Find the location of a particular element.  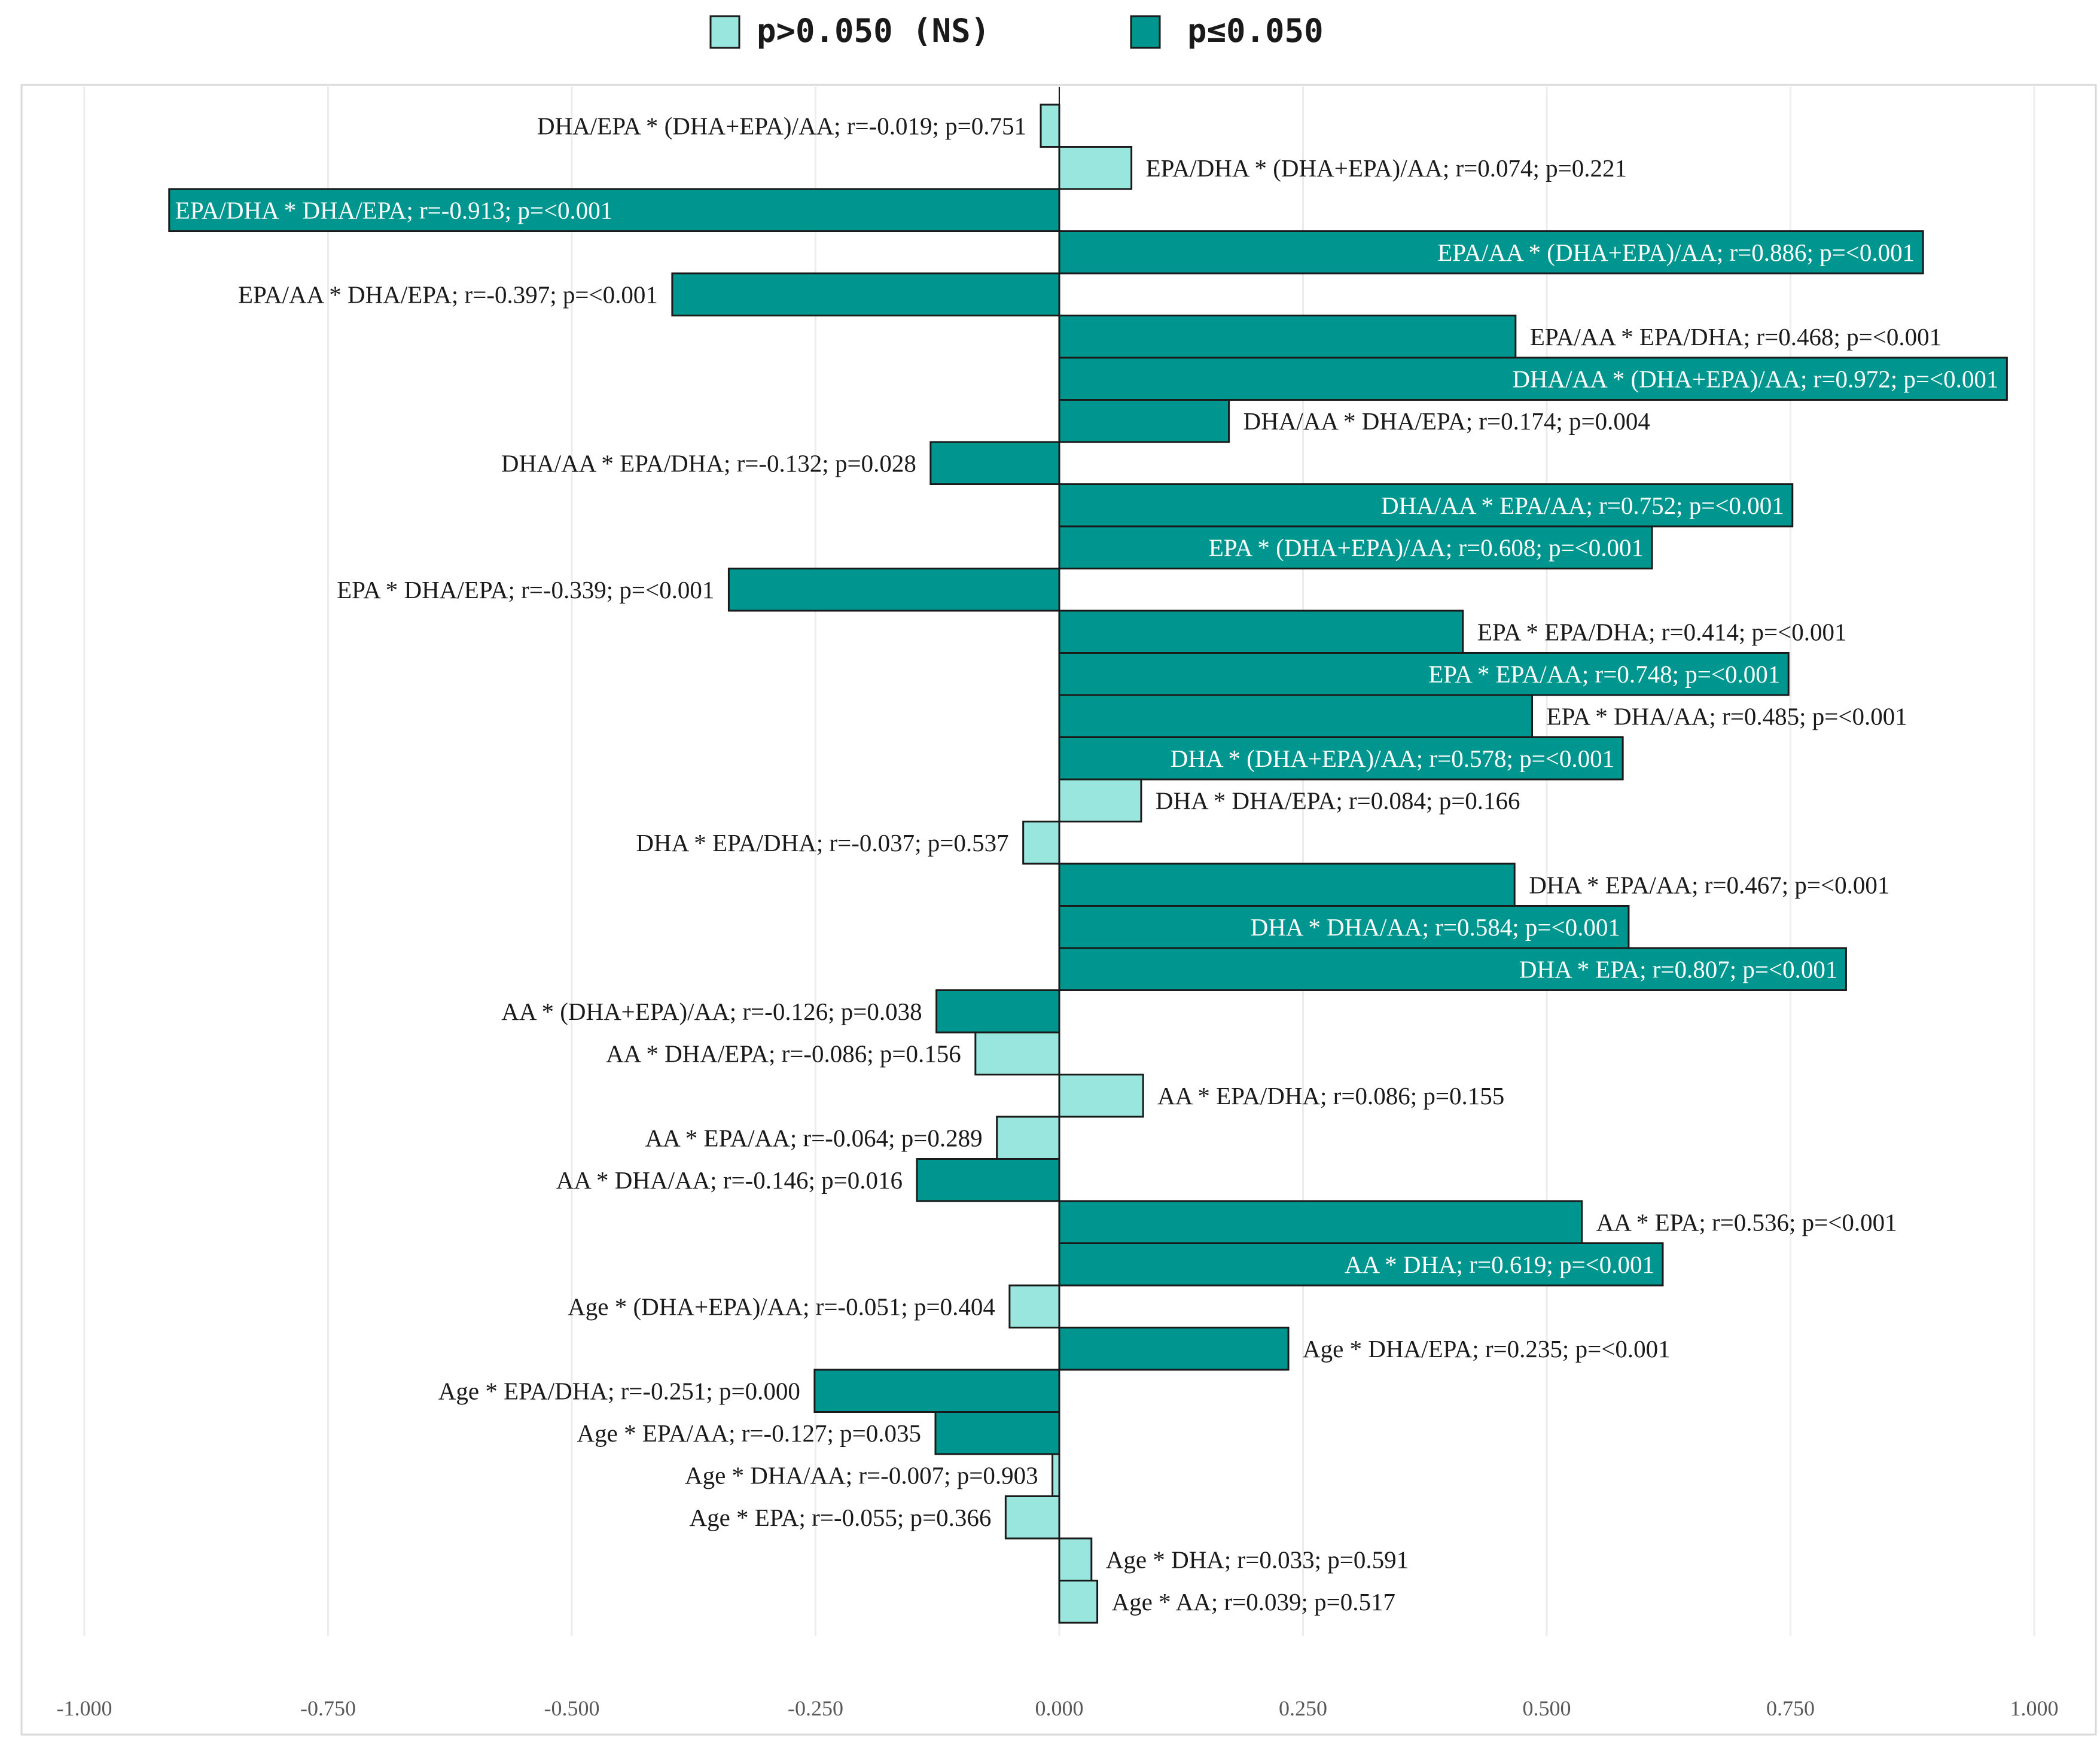

x-tick-label: 0.250 is located at coordinates (1303, 1708).